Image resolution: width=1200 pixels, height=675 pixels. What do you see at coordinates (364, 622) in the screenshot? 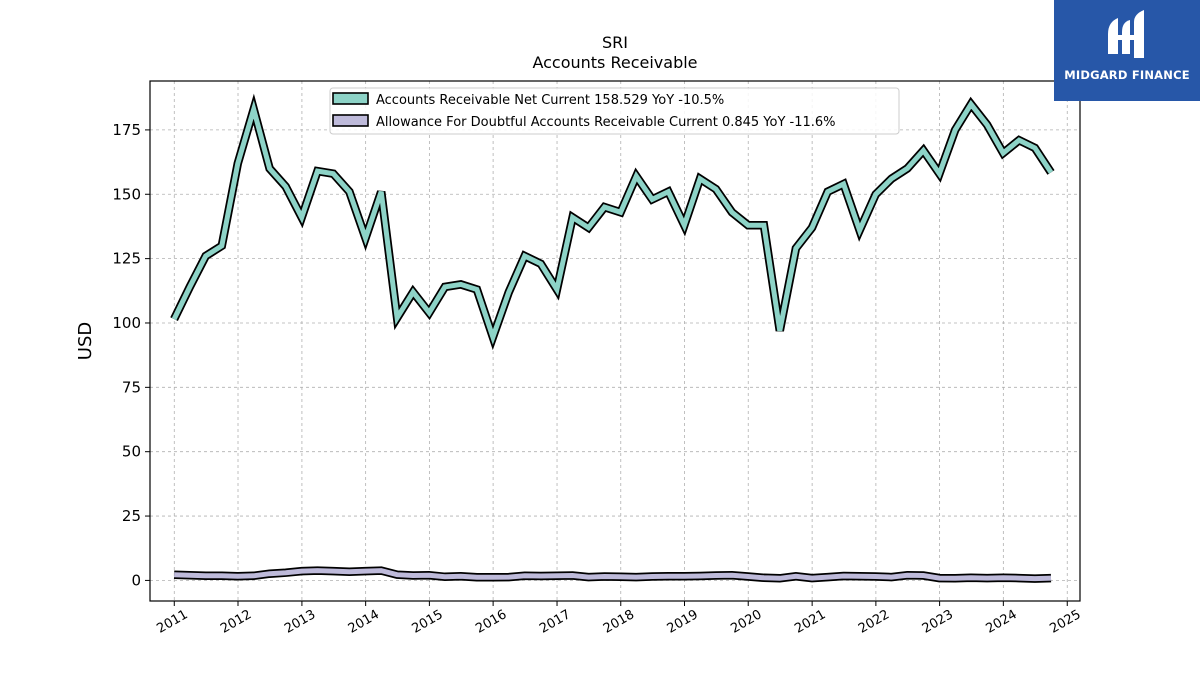
I see `x-tick-label: 2014` at bounding box center [364, 622].